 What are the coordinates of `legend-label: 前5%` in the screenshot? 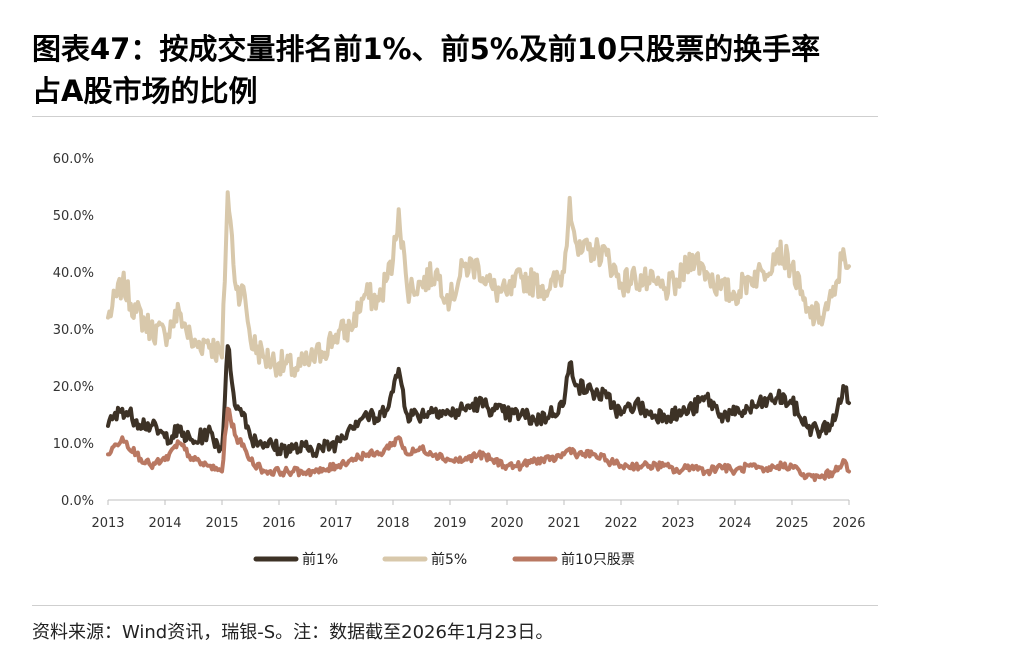 It's located at (449, 559).